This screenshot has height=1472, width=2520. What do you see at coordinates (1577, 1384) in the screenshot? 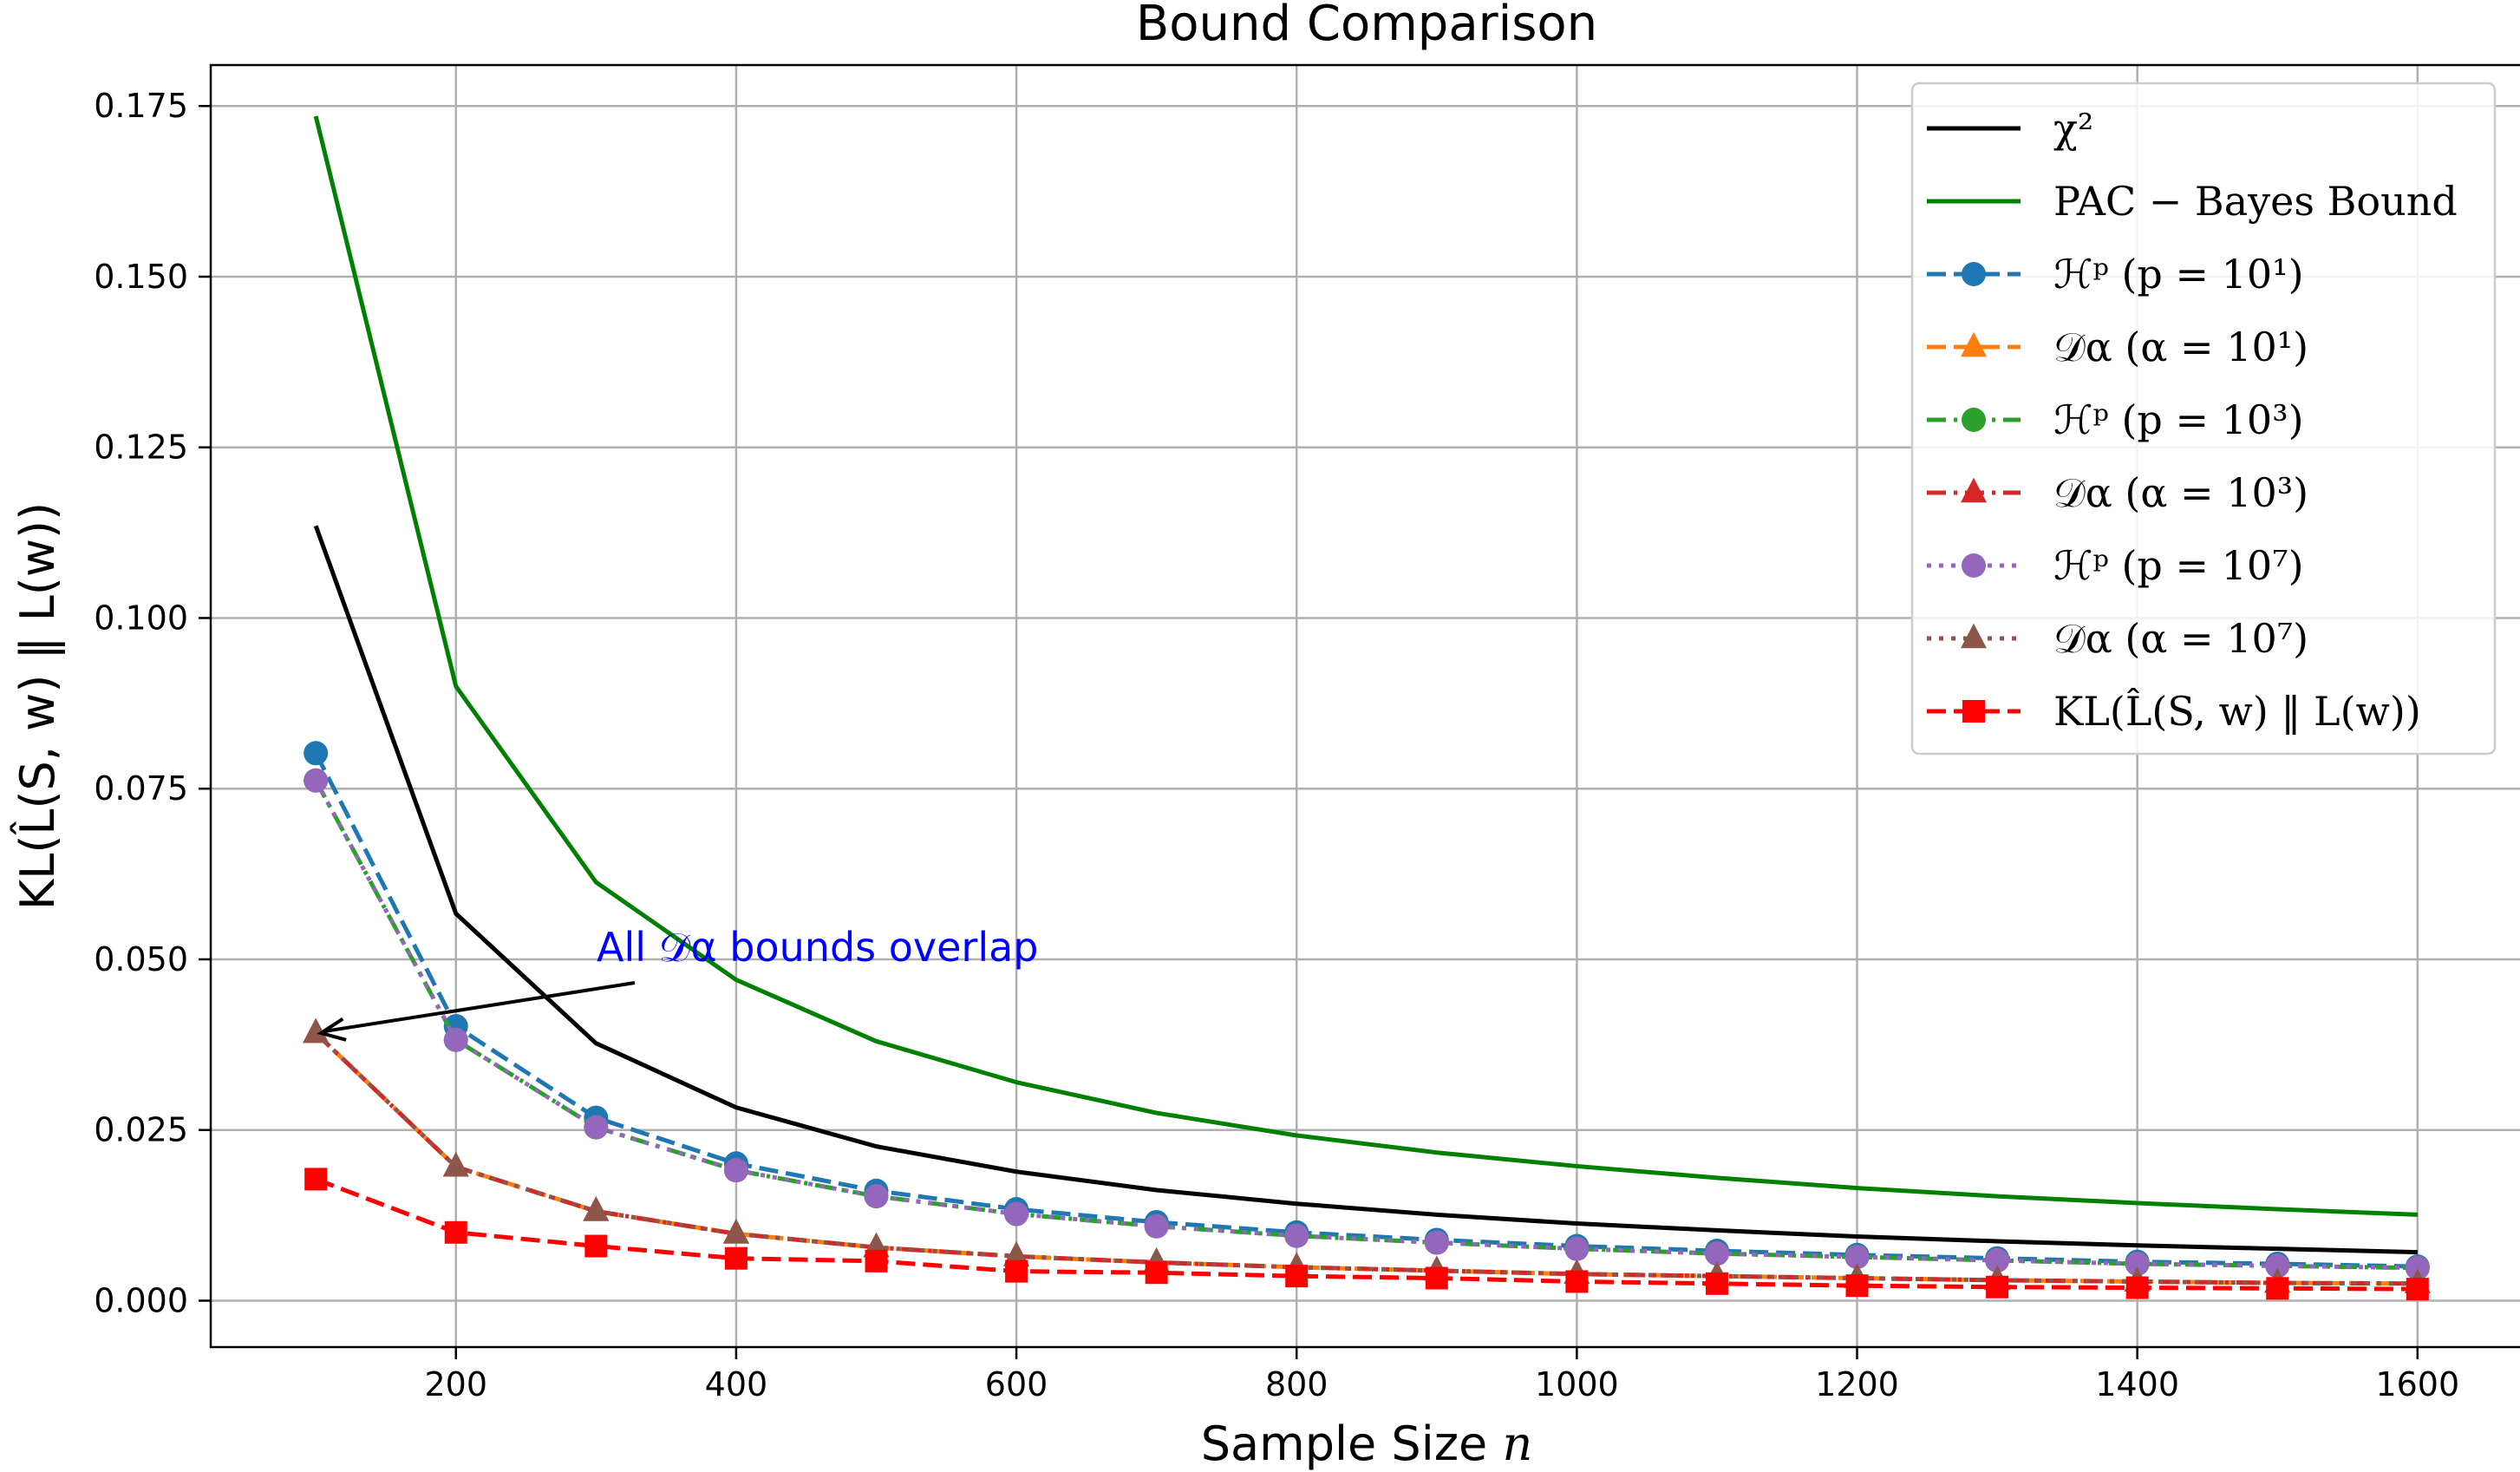
I see `x-tick-label: 1000` at bounding box center [1577, 1384].